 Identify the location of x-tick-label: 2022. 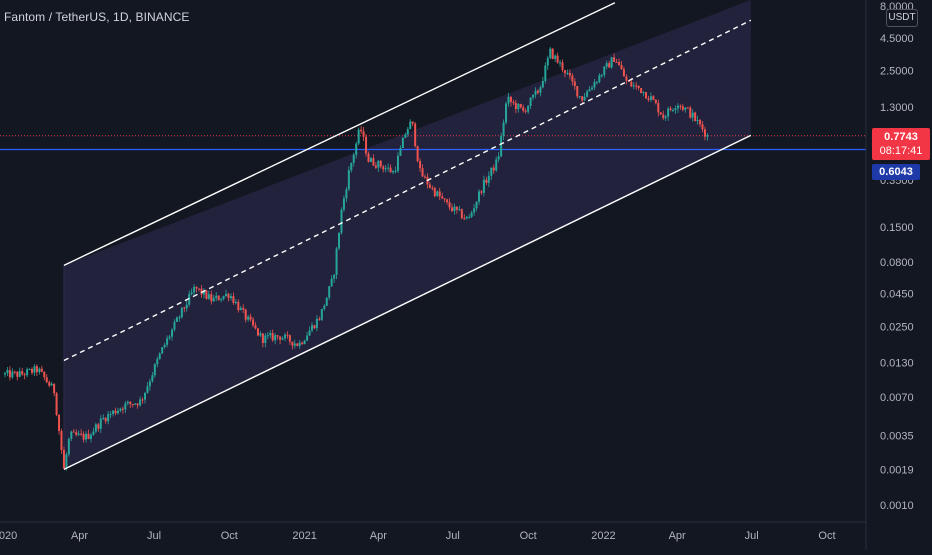
(603, 536).